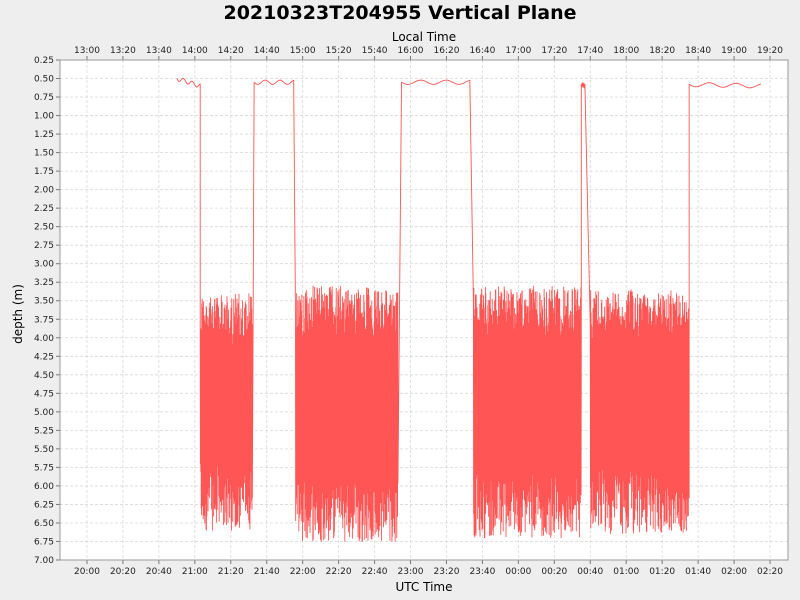  Describe the element at coordinates (44, 468) in the screenshot. I see `y-tick-label: 5.75` at that location.